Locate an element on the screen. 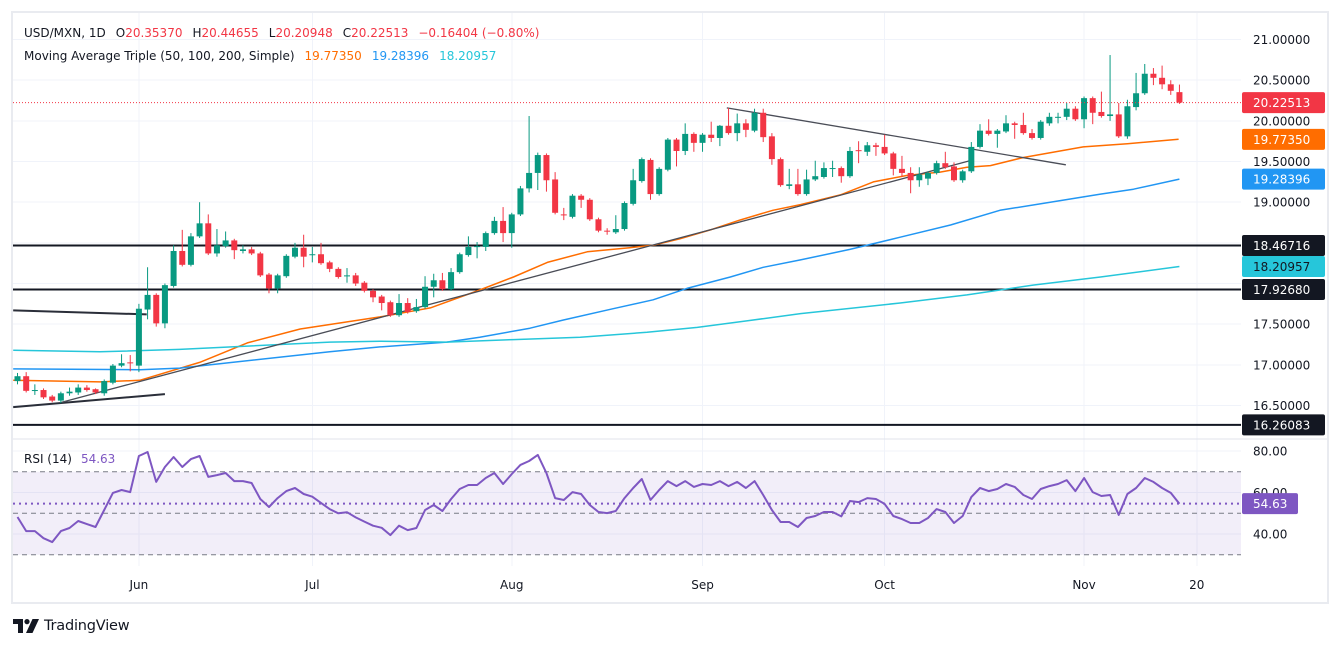  level-price-tag: 18.46716 is located at coordinates (1283, 246).